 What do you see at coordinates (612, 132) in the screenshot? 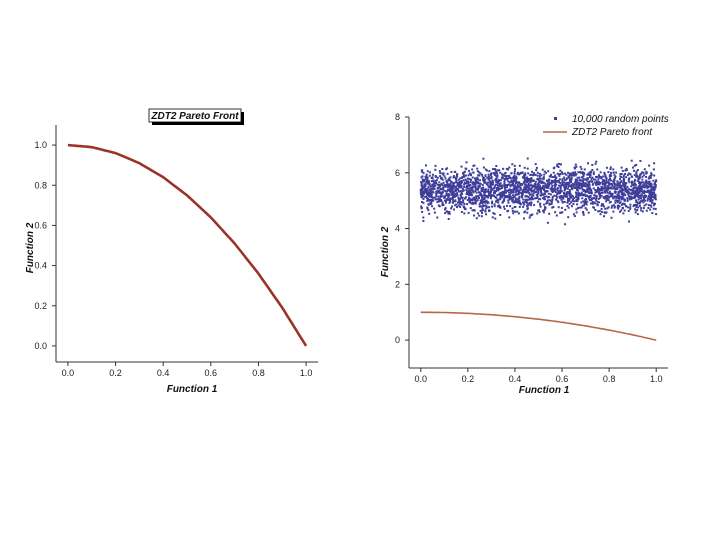
I see `legend-label-front: ZDT2 Pareto front` at bounding box center [612, 132].